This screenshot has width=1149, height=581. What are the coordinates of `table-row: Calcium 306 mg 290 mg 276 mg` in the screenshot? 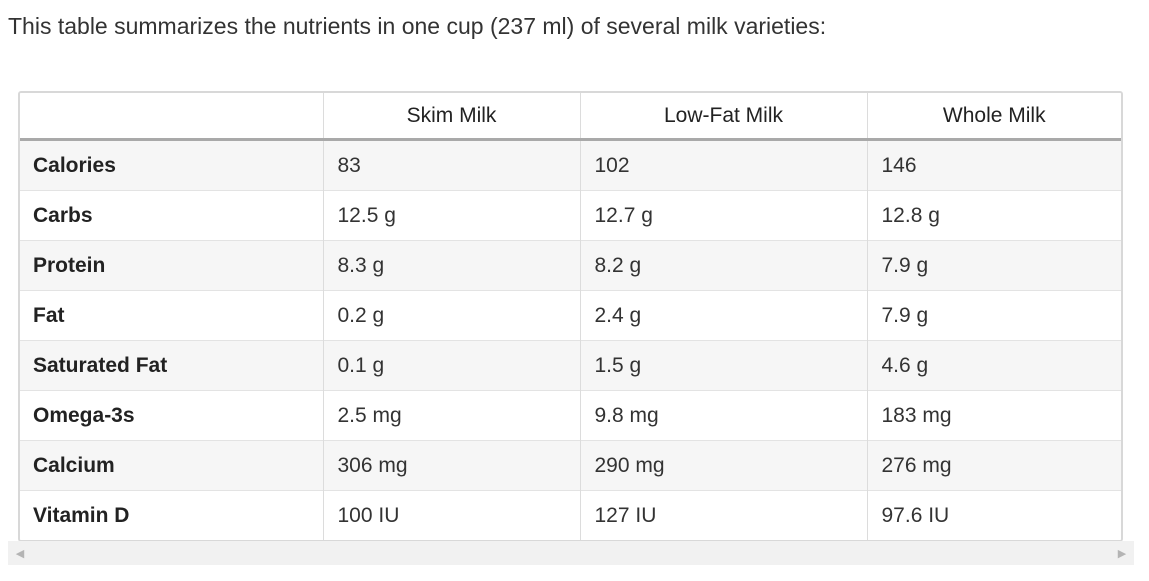 It's located at (570, 465).